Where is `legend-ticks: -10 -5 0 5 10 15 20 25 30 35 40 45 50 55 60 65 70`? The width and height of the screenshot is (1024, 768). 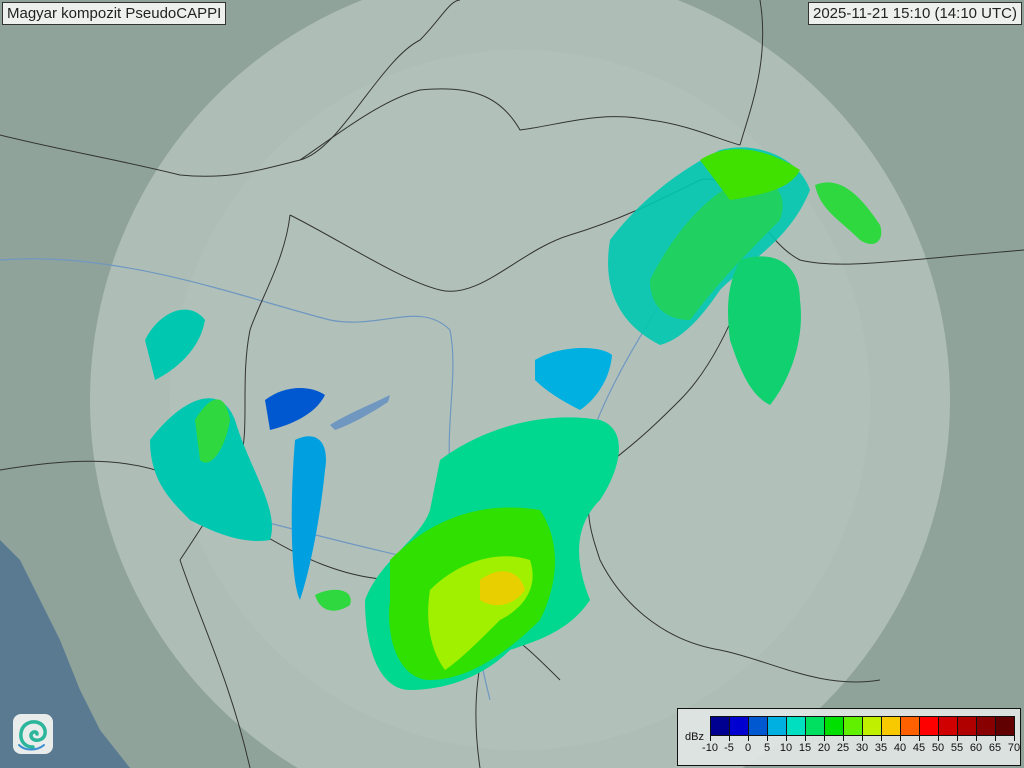
legend-ticks: -10 -5 0 5 10 15 20 25 30 35 40 45 50 55 60 65 70 is located at coordinates (861, 748).